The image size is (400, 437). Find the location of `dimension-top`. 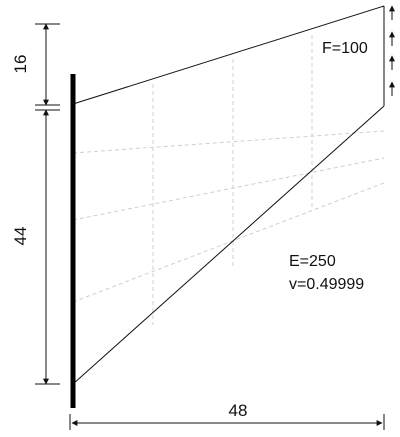

dimension-top is located at coordinates (47, 64).